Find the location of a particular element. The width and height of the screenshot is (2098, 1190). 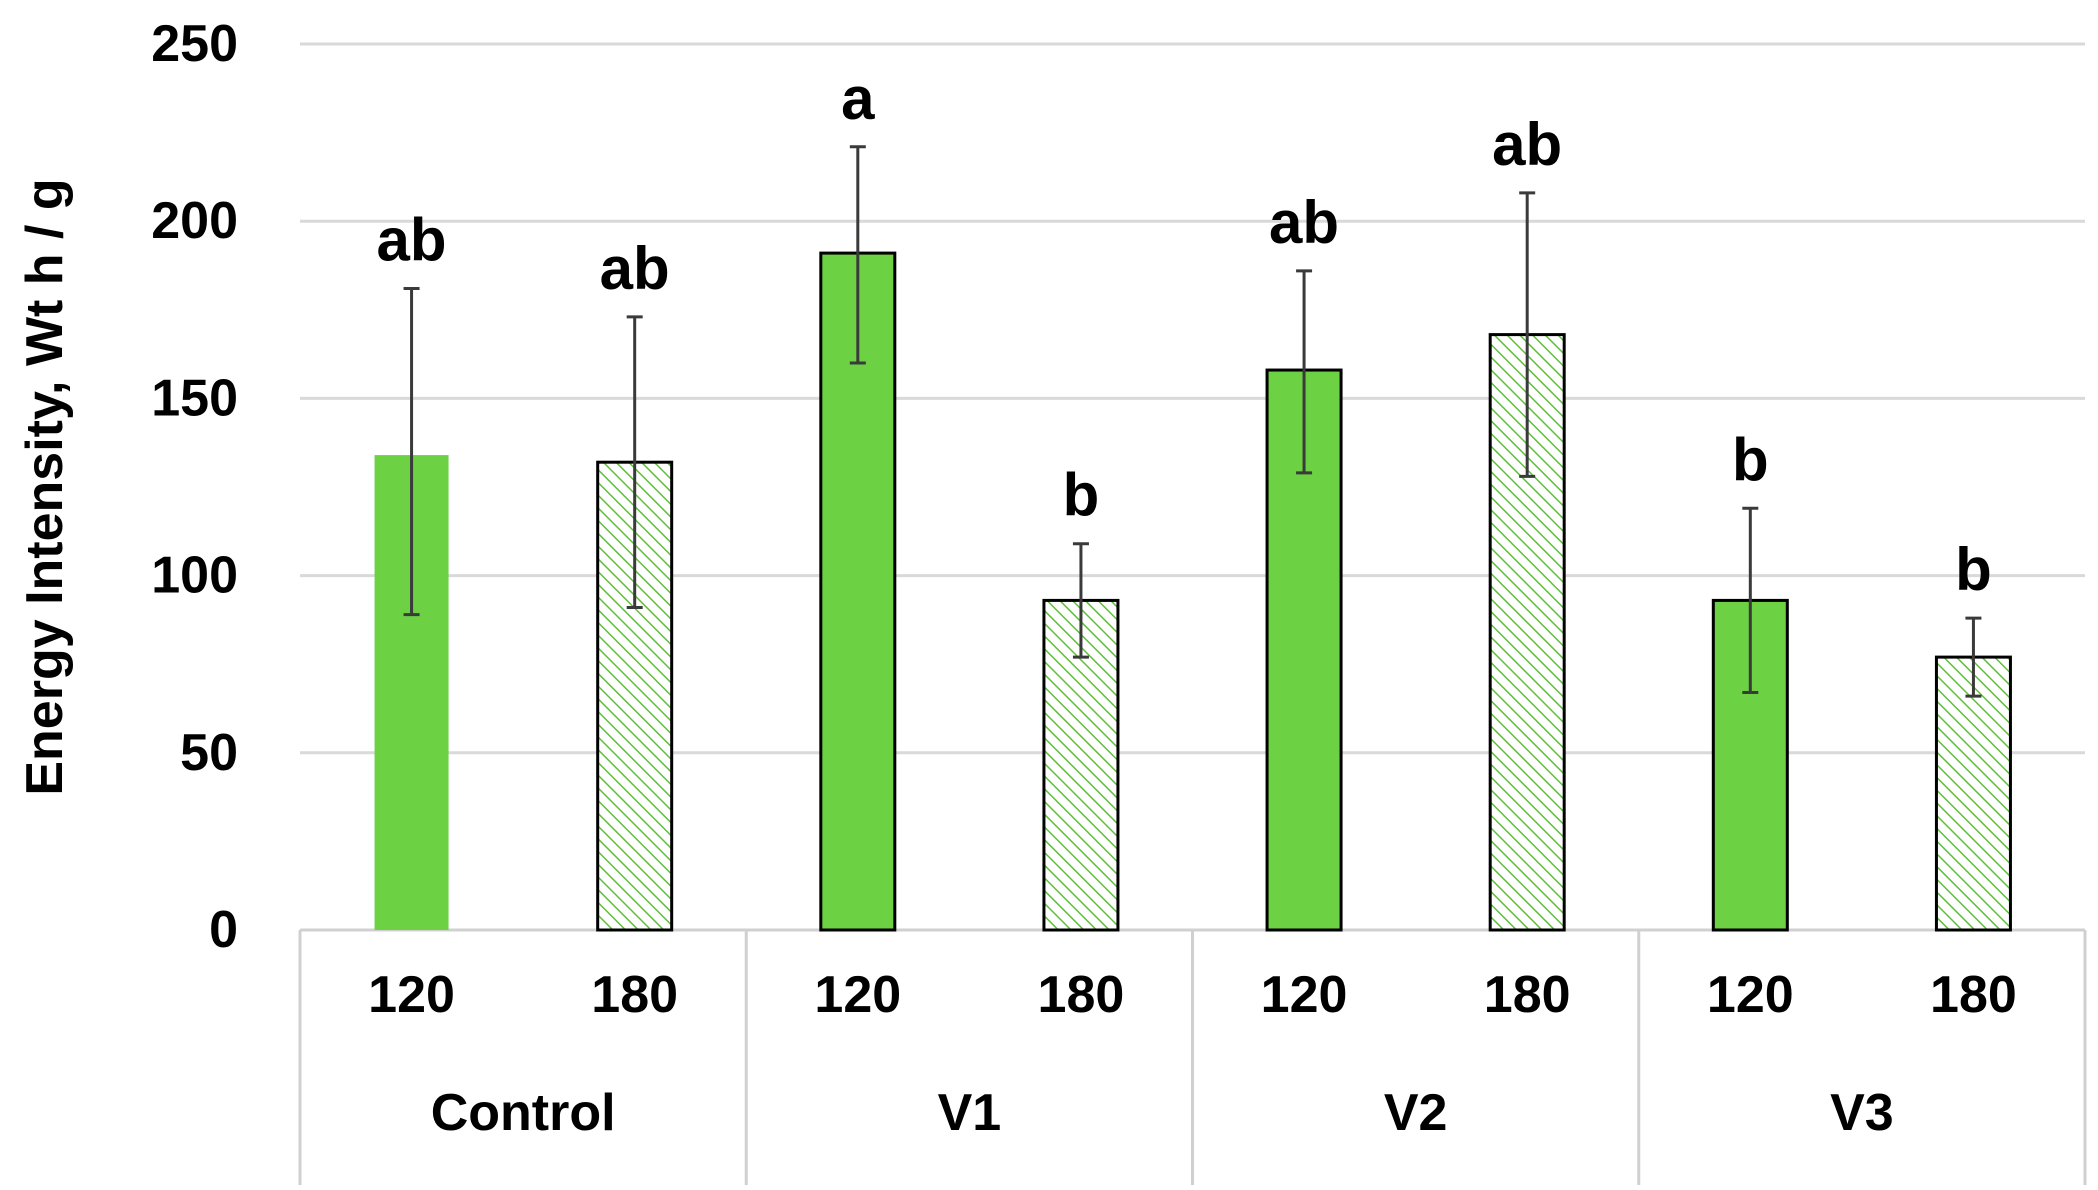

y-tick-label: 0 is located at coordinates (223, 930).